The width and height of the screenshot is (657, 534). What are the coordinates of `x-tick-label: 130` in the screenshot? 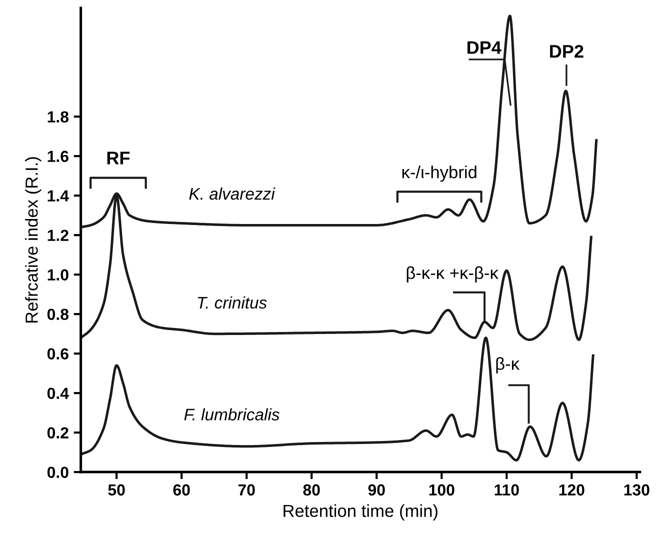 It's located at (637, 490).